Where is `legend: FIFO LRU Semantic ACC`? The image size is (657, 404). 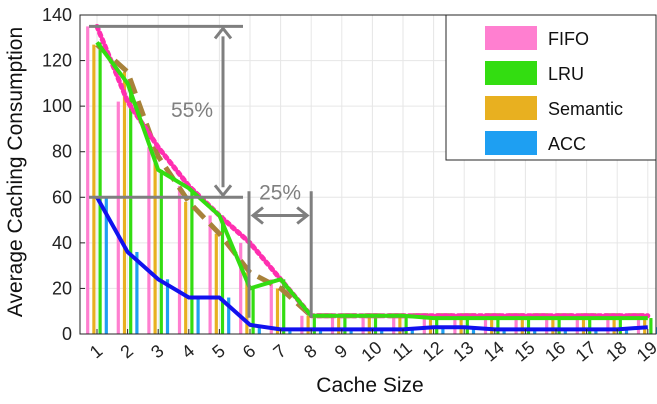
legend: FIFO LRU Semantic ACC is located at coordinates (551, 87).